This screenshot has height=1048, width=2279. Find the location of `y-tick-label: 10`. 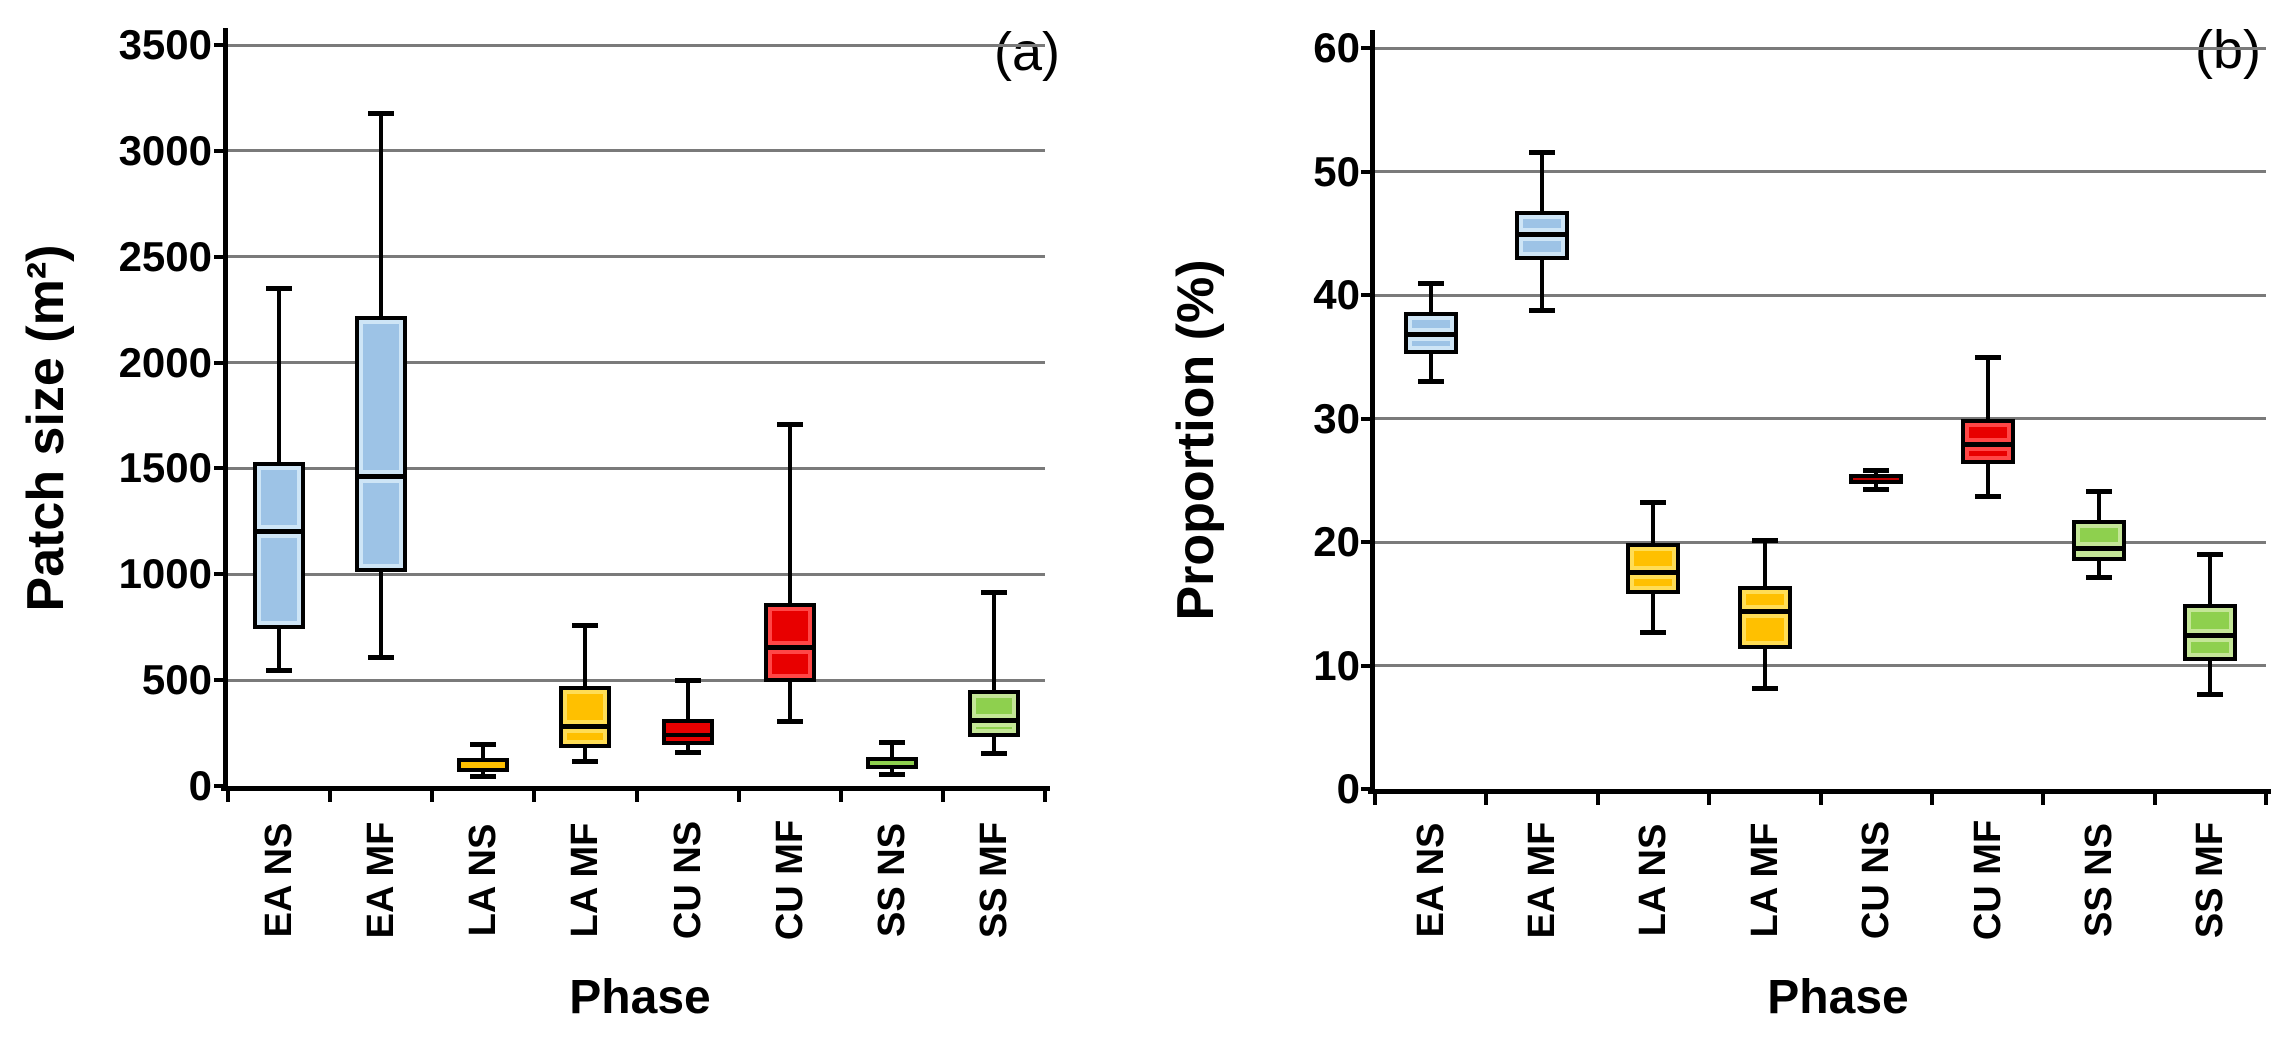

y-tick-label: 10 is located at coordinates (1336, 665).